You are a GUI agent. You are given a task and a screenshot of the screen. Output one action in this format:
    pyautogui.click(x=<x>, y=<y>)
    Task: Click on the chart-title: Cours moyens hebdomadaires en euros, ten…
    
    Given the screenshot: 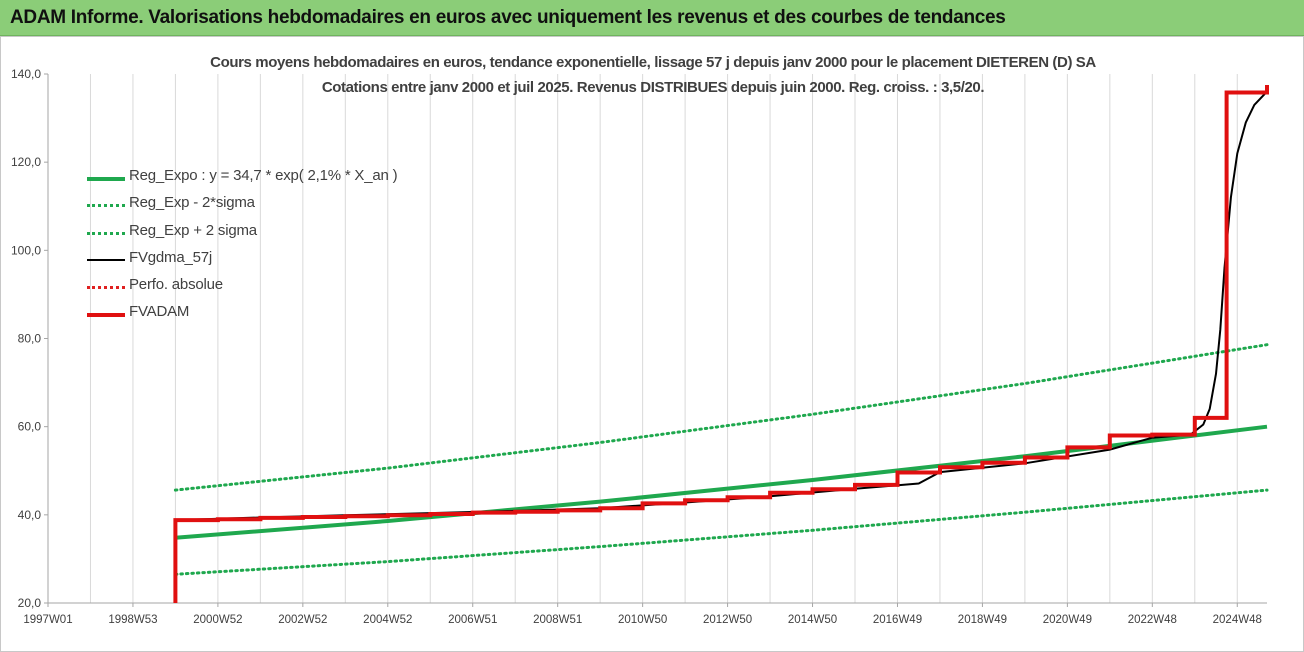 What is the action you would take?
    pyautogui.click(x=653, y=62)
    